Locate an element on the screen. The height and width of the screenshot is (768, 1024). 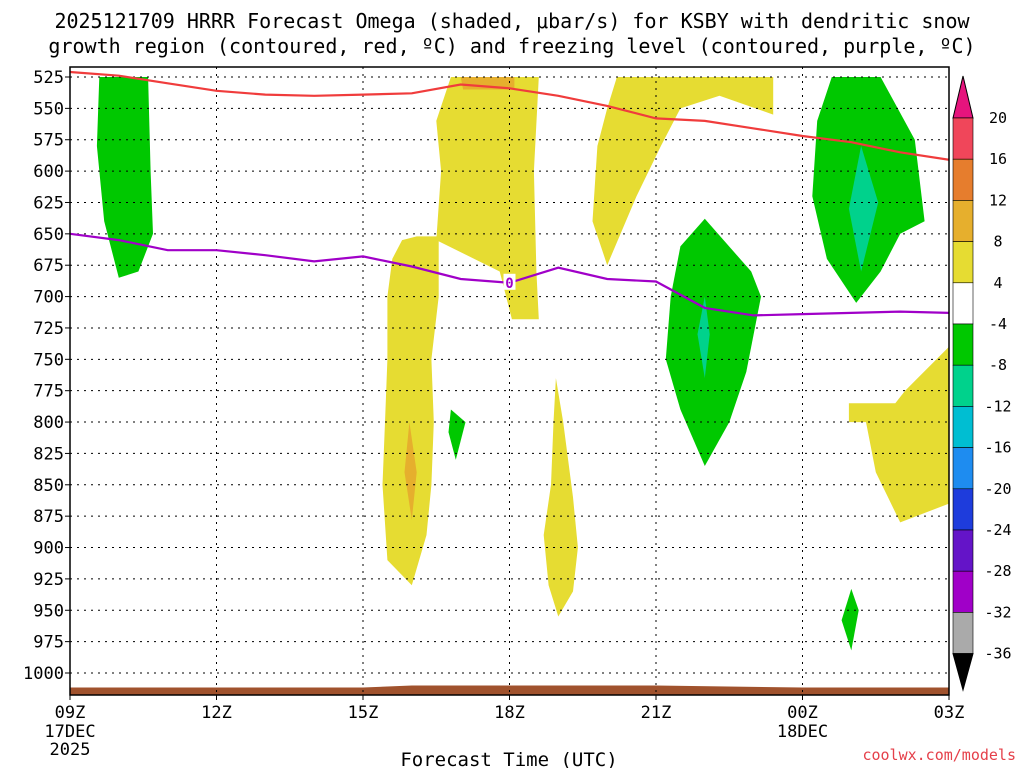
colorbar-bin--8-to--12 is located at coordinates (963, 385).